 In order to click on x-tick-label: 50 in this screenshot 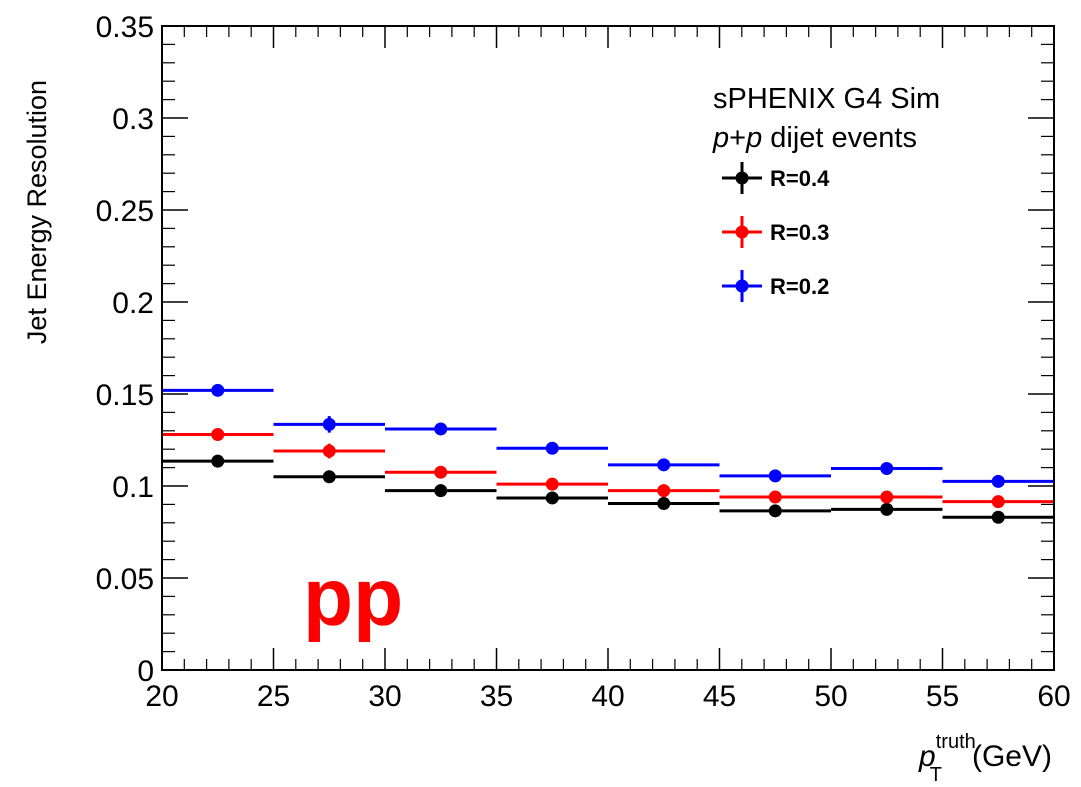, I will do `click(830, 696)`.